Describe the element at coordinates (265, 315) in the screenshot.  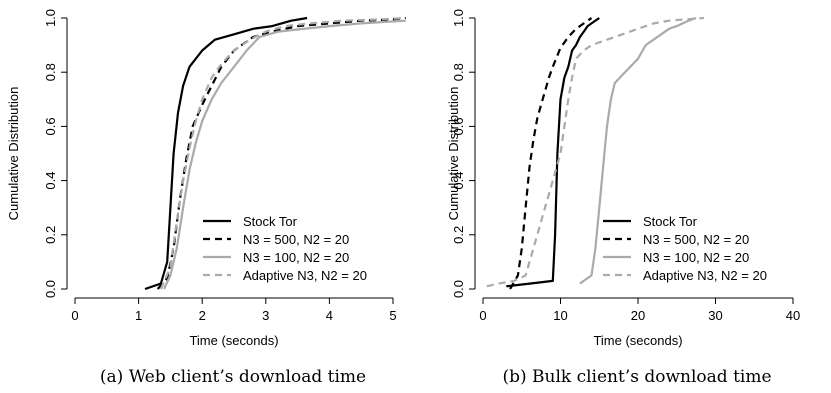
I see `x-tick-label: 3` at that location.